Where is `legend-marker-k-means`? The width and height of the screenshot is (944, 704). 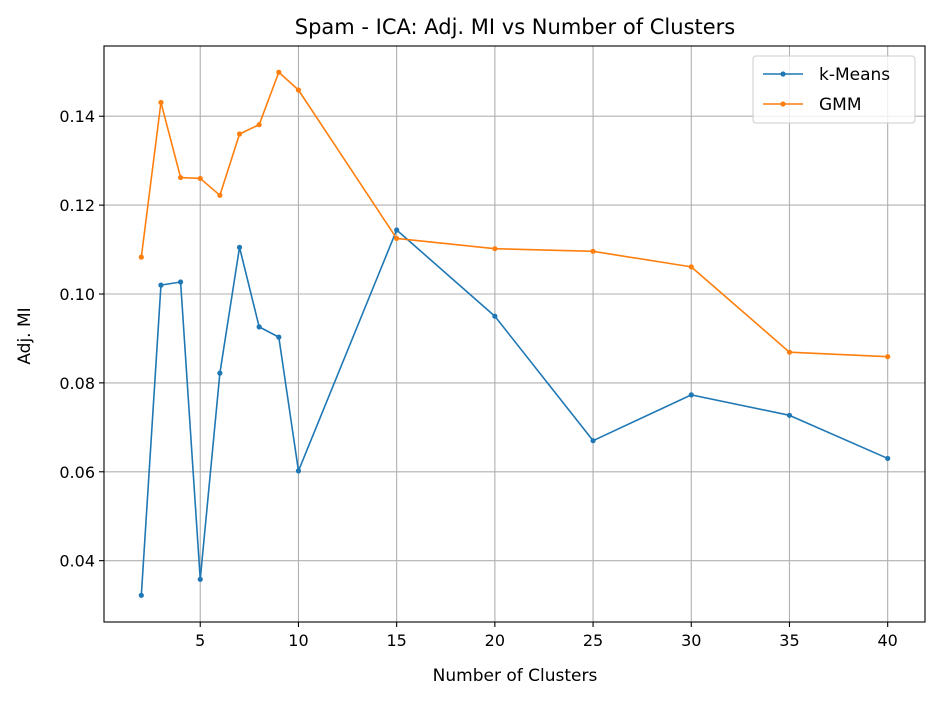
legend-marker-k-means is located at coordinates (783, 74).